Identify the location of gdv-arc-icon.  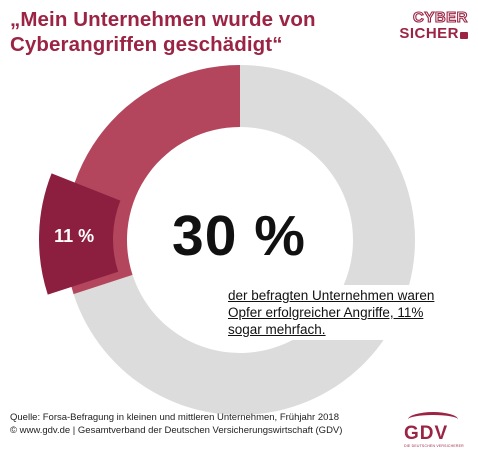
(433, 419).